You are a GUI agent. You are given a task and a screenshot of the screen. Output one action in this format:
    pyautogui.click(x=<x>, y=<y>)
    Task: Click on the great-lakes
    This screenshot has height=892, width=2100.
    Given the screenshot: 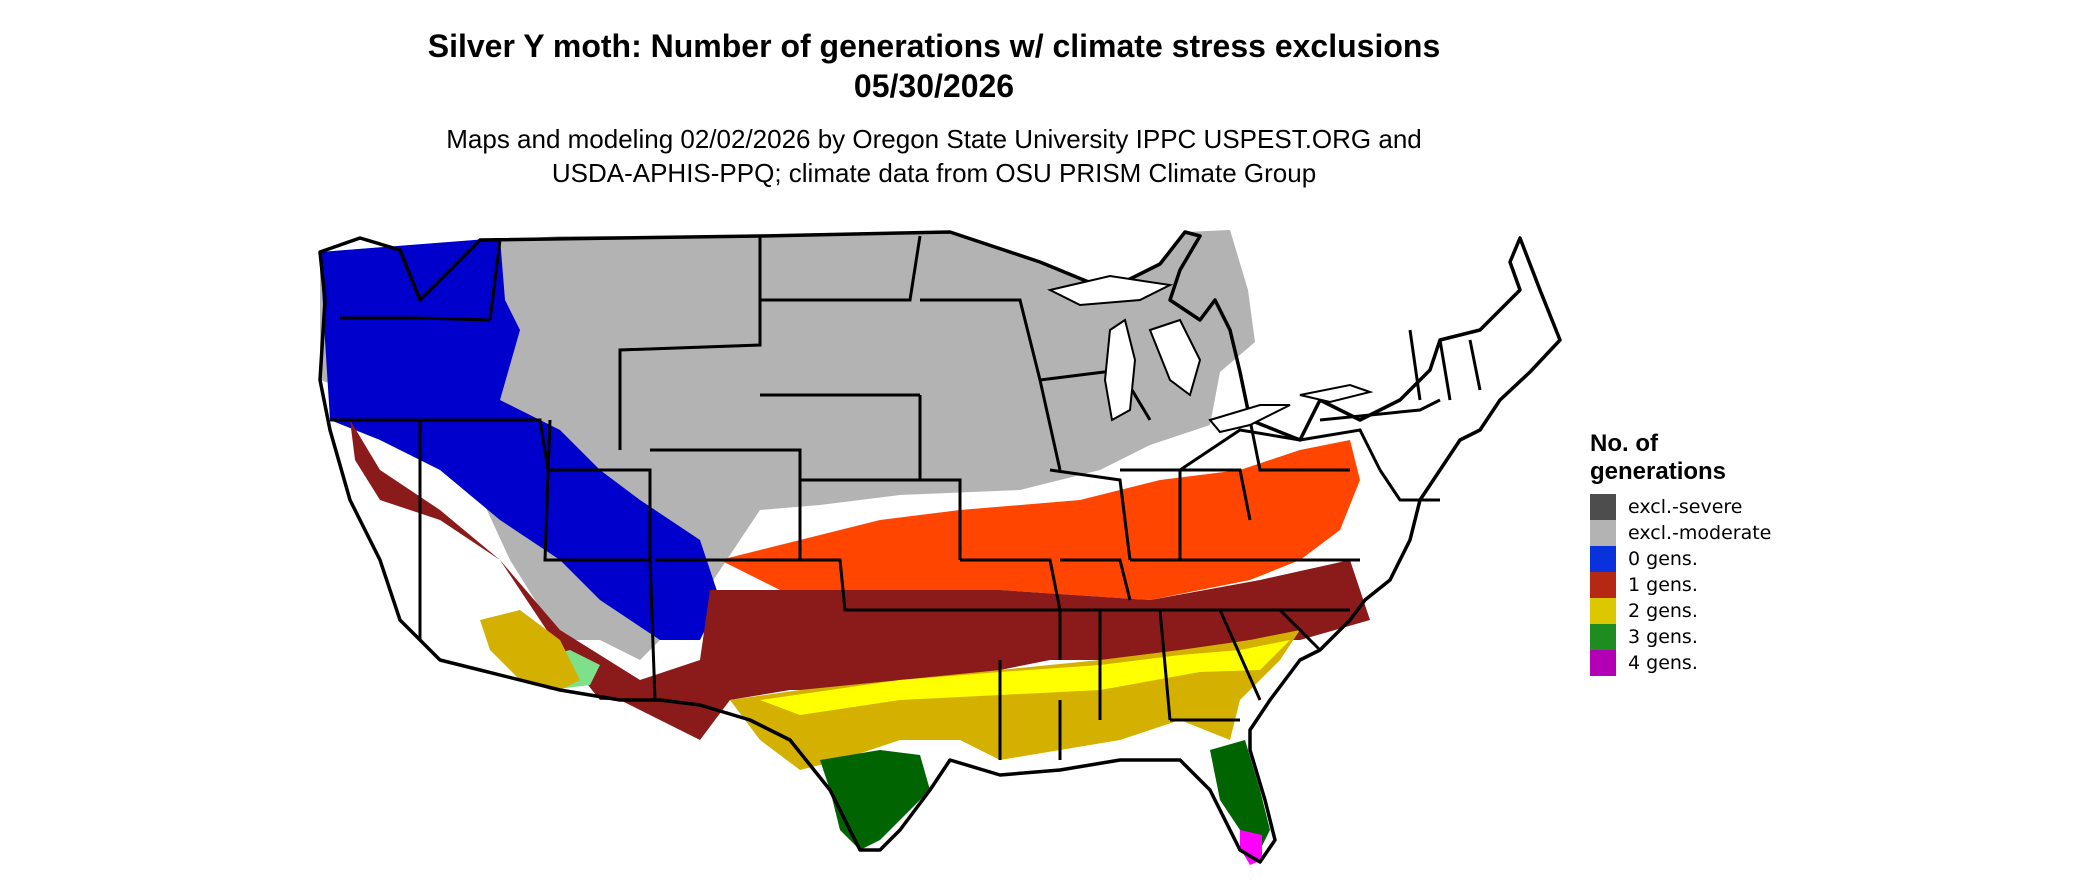 What is the action you would take?
    pyautogui.click(x=1210, y=354)
    